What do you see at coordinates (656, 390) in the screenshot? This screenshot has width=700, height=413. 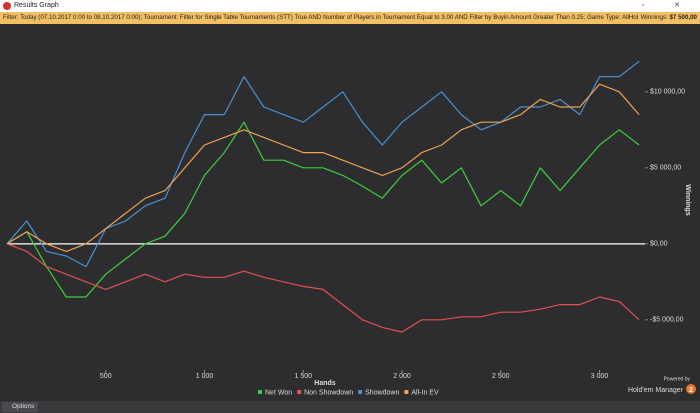 I see `brand: Hold'em Manager` at bounding box center [656, 390].